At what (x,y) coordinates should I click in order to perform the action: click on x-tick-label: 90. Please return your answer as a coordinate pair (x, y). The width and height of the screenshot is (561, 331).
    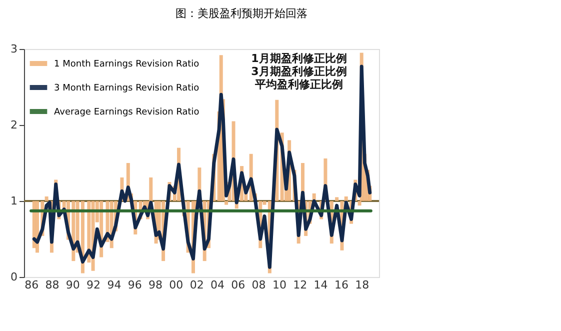
    Looking at the image, I should click on (73, 285).